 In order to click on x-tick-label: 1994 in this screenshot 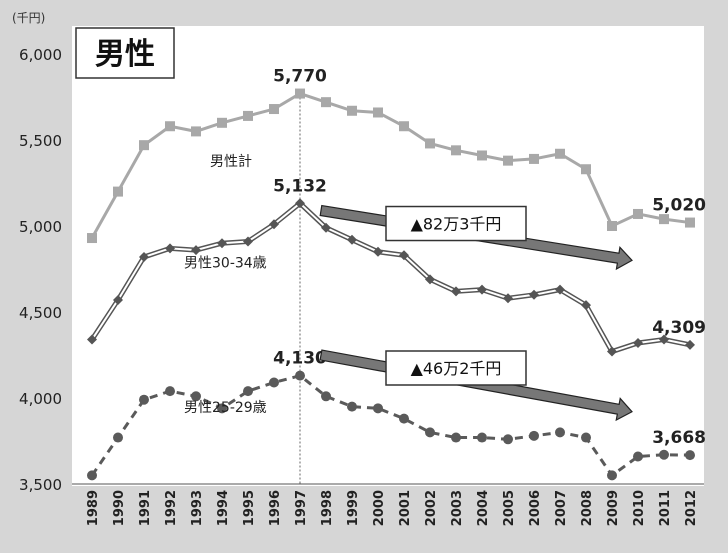, I will do `click(223, 508)`.